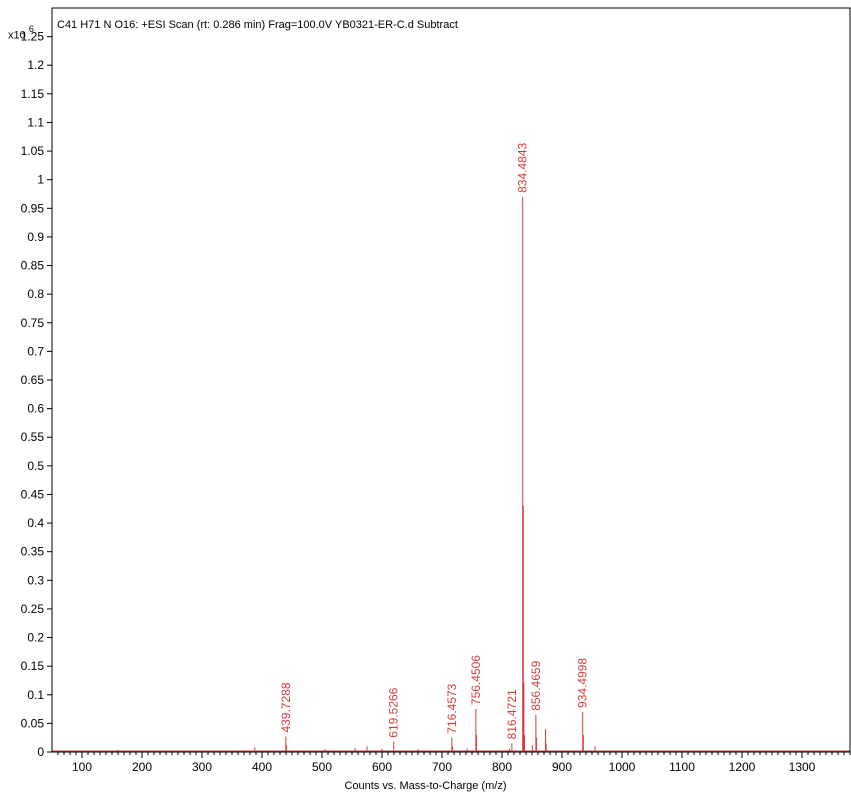  Describe the element at coordinates (33, 723) in the screenshot. I see `y-tick-label: 0.05` at that location.